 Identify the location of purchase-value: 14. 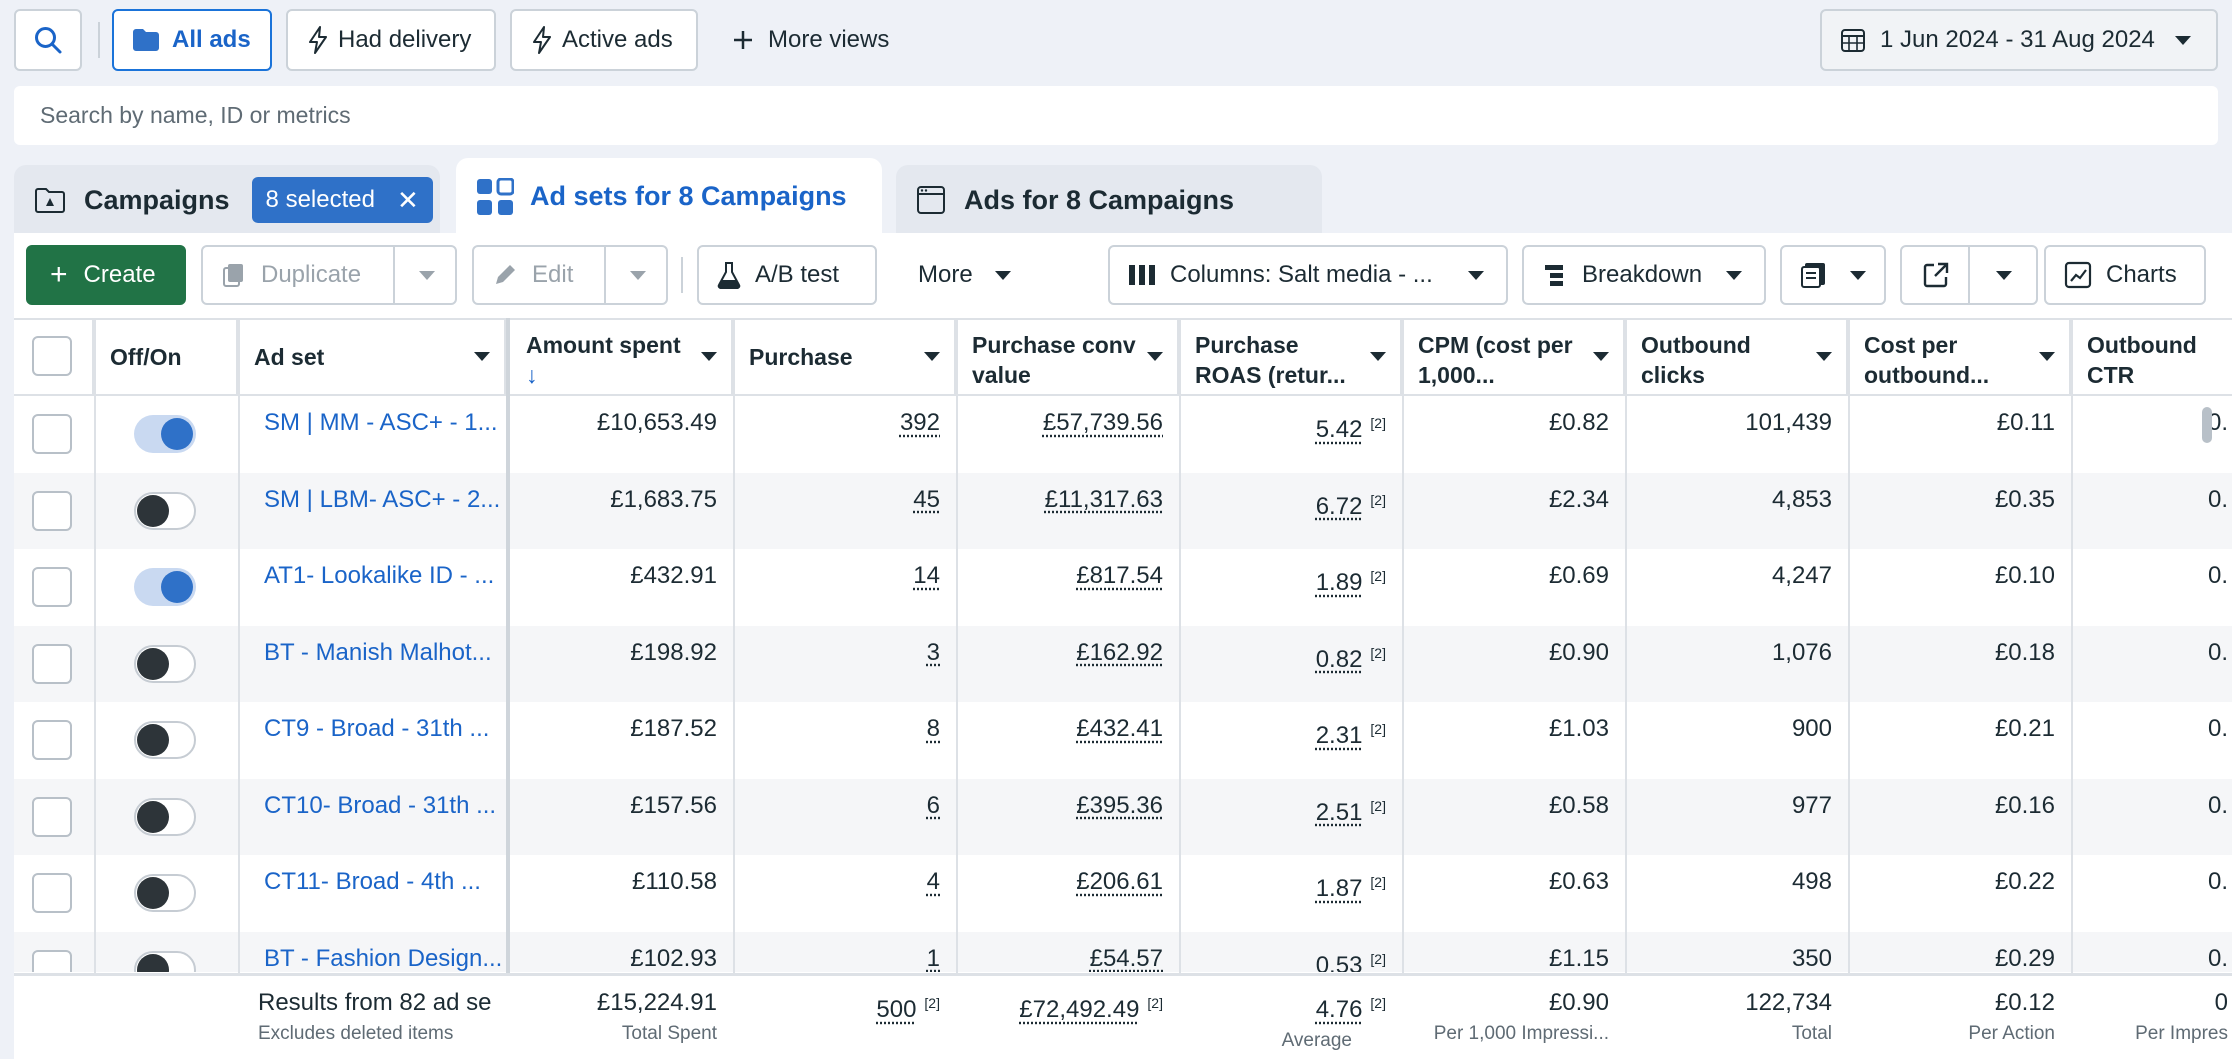
(926, 575).